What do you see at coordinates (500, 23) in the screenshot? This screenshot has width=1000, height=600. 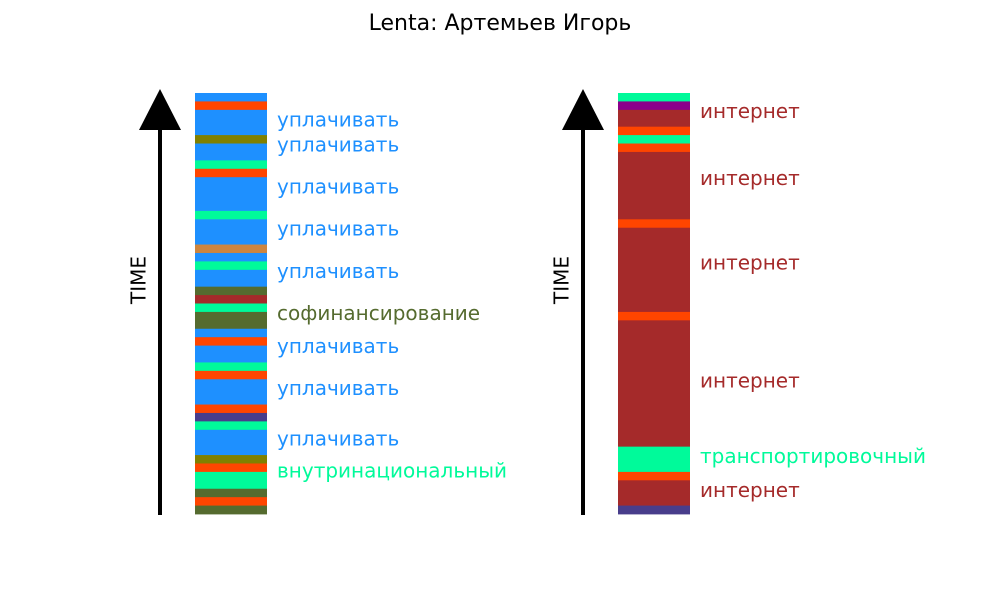 I see `chart-title: Lenta: Артемьев Игорь` at bounding box center [500, 23].